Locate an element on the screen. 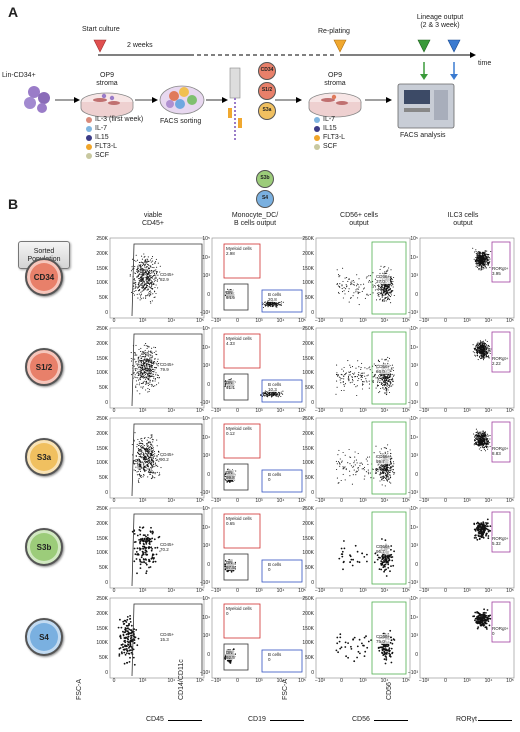 The width and height of the screenshot is (520, 732). population-circle-s12: S1/2 is located at coordinates (44, 367).